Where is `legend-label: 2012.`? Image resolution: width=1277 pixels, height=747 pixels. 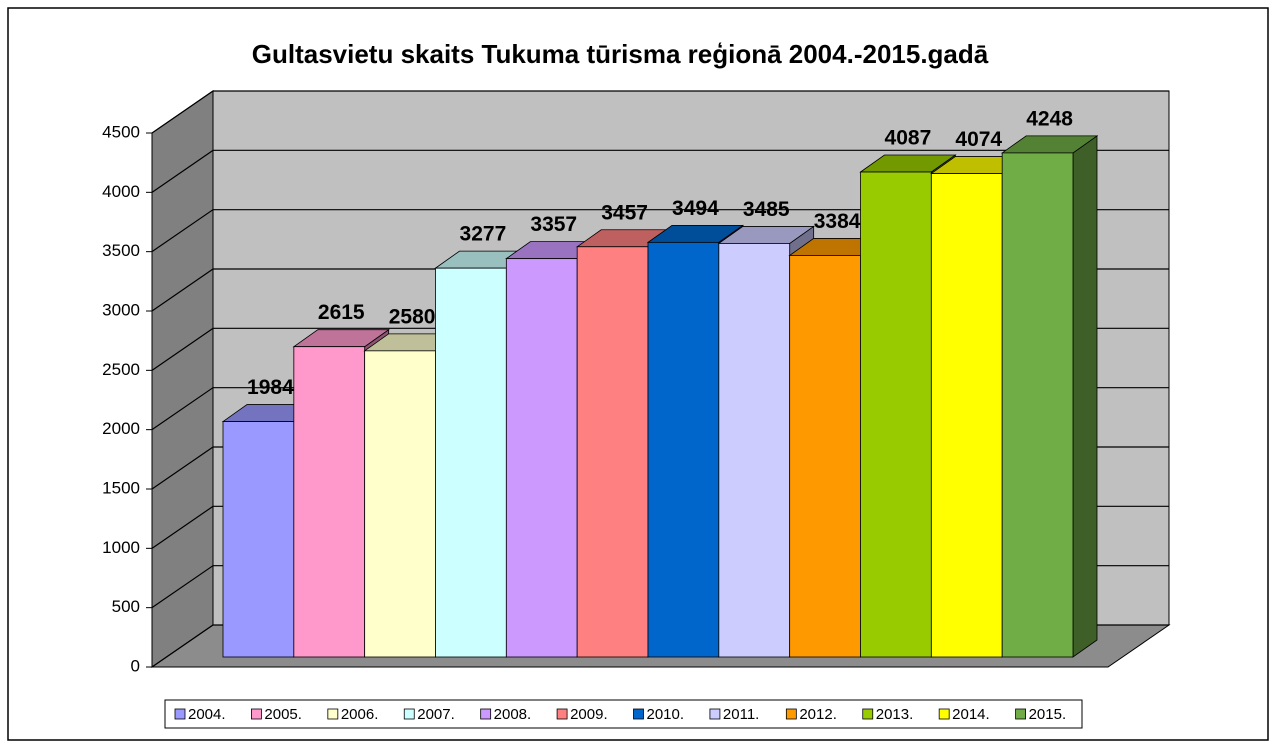
legend-label: 2012. is located at coordinates (818, 714).